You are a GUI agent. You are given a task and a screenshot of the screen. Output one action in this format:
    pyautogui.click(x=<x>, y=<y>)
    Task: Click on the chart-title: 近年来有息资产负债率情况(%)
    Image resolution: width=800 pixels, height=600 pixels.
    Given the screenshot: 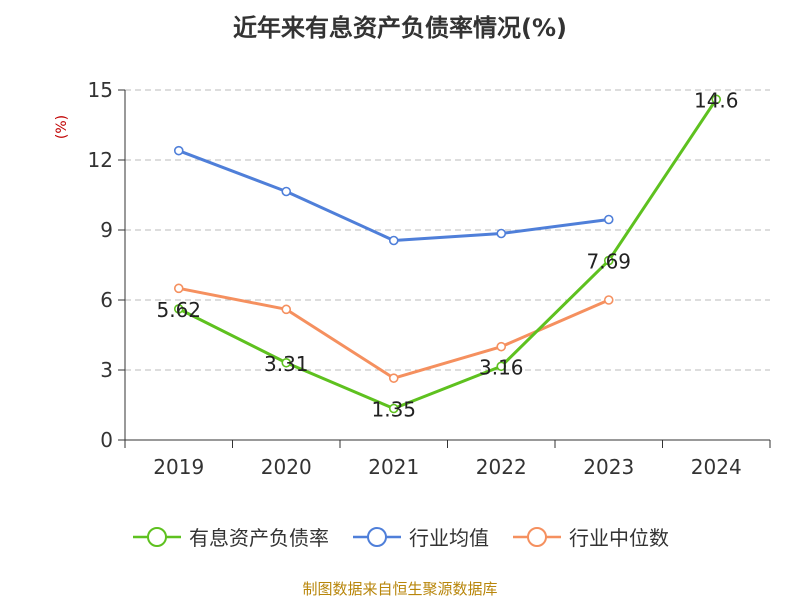 What is the action you would take?
    pyautogui.click(x=400, y=28)
    